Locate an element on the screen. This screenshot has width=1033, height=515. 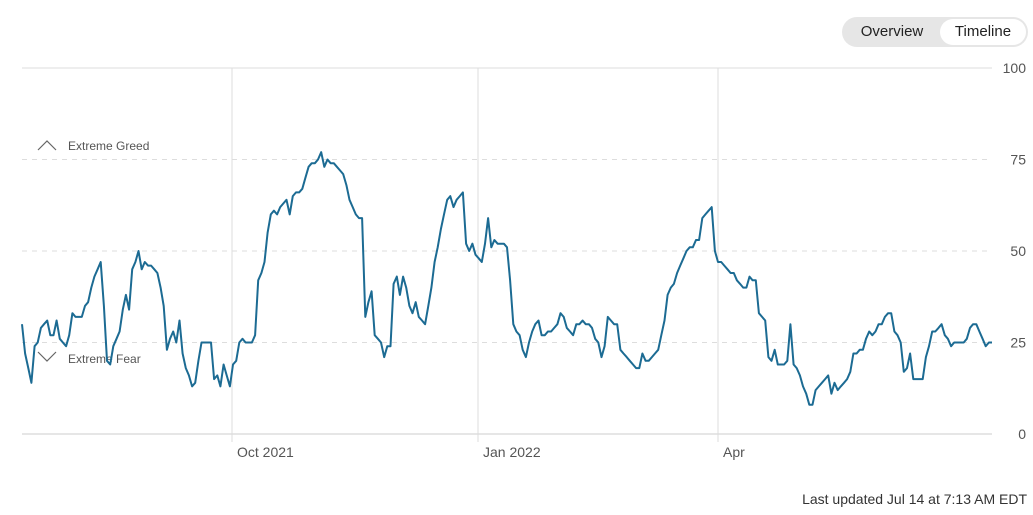
y-axis-ticks: 0 25 50 75 100 is located at coordinates (1015, 251).